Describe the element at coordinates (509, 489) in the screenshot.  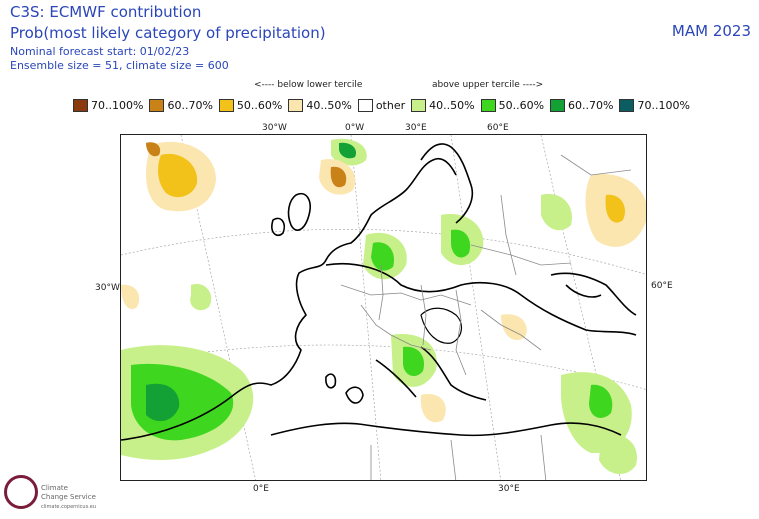
I see `lon-label-bottom-30e: 30°E` at that location.